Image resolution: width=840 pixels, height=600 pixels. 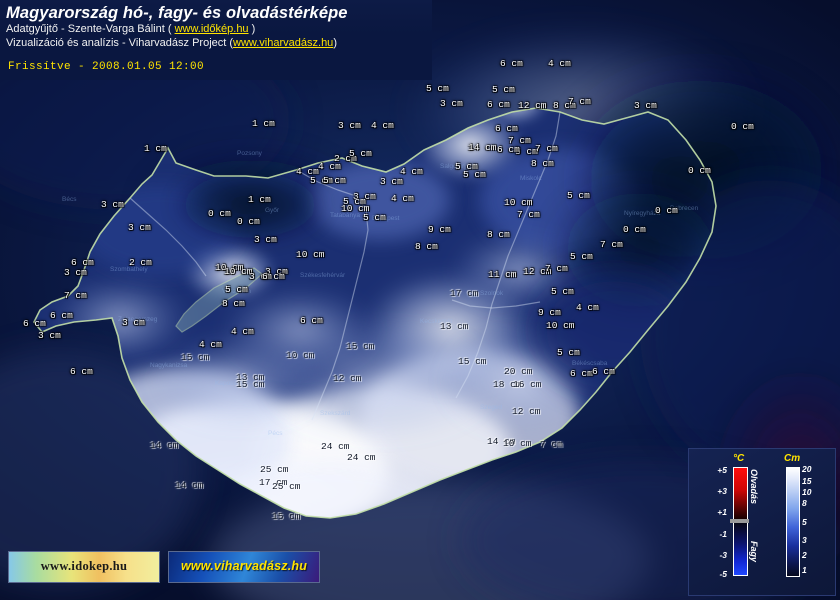 I want to click on credit1-suffix: ), so click(x=252, y=29).